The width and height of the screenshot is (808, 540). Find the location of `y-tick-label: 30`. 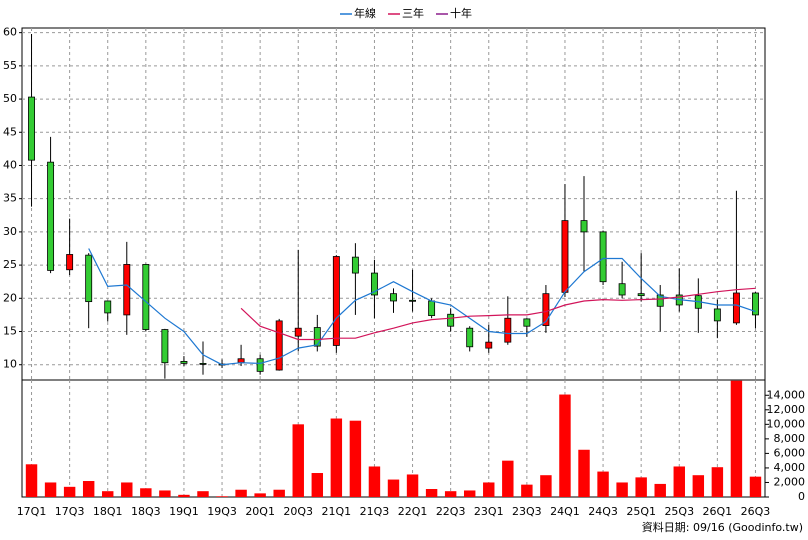

y-tick-label: 30 is located at coordinates (10, 231).